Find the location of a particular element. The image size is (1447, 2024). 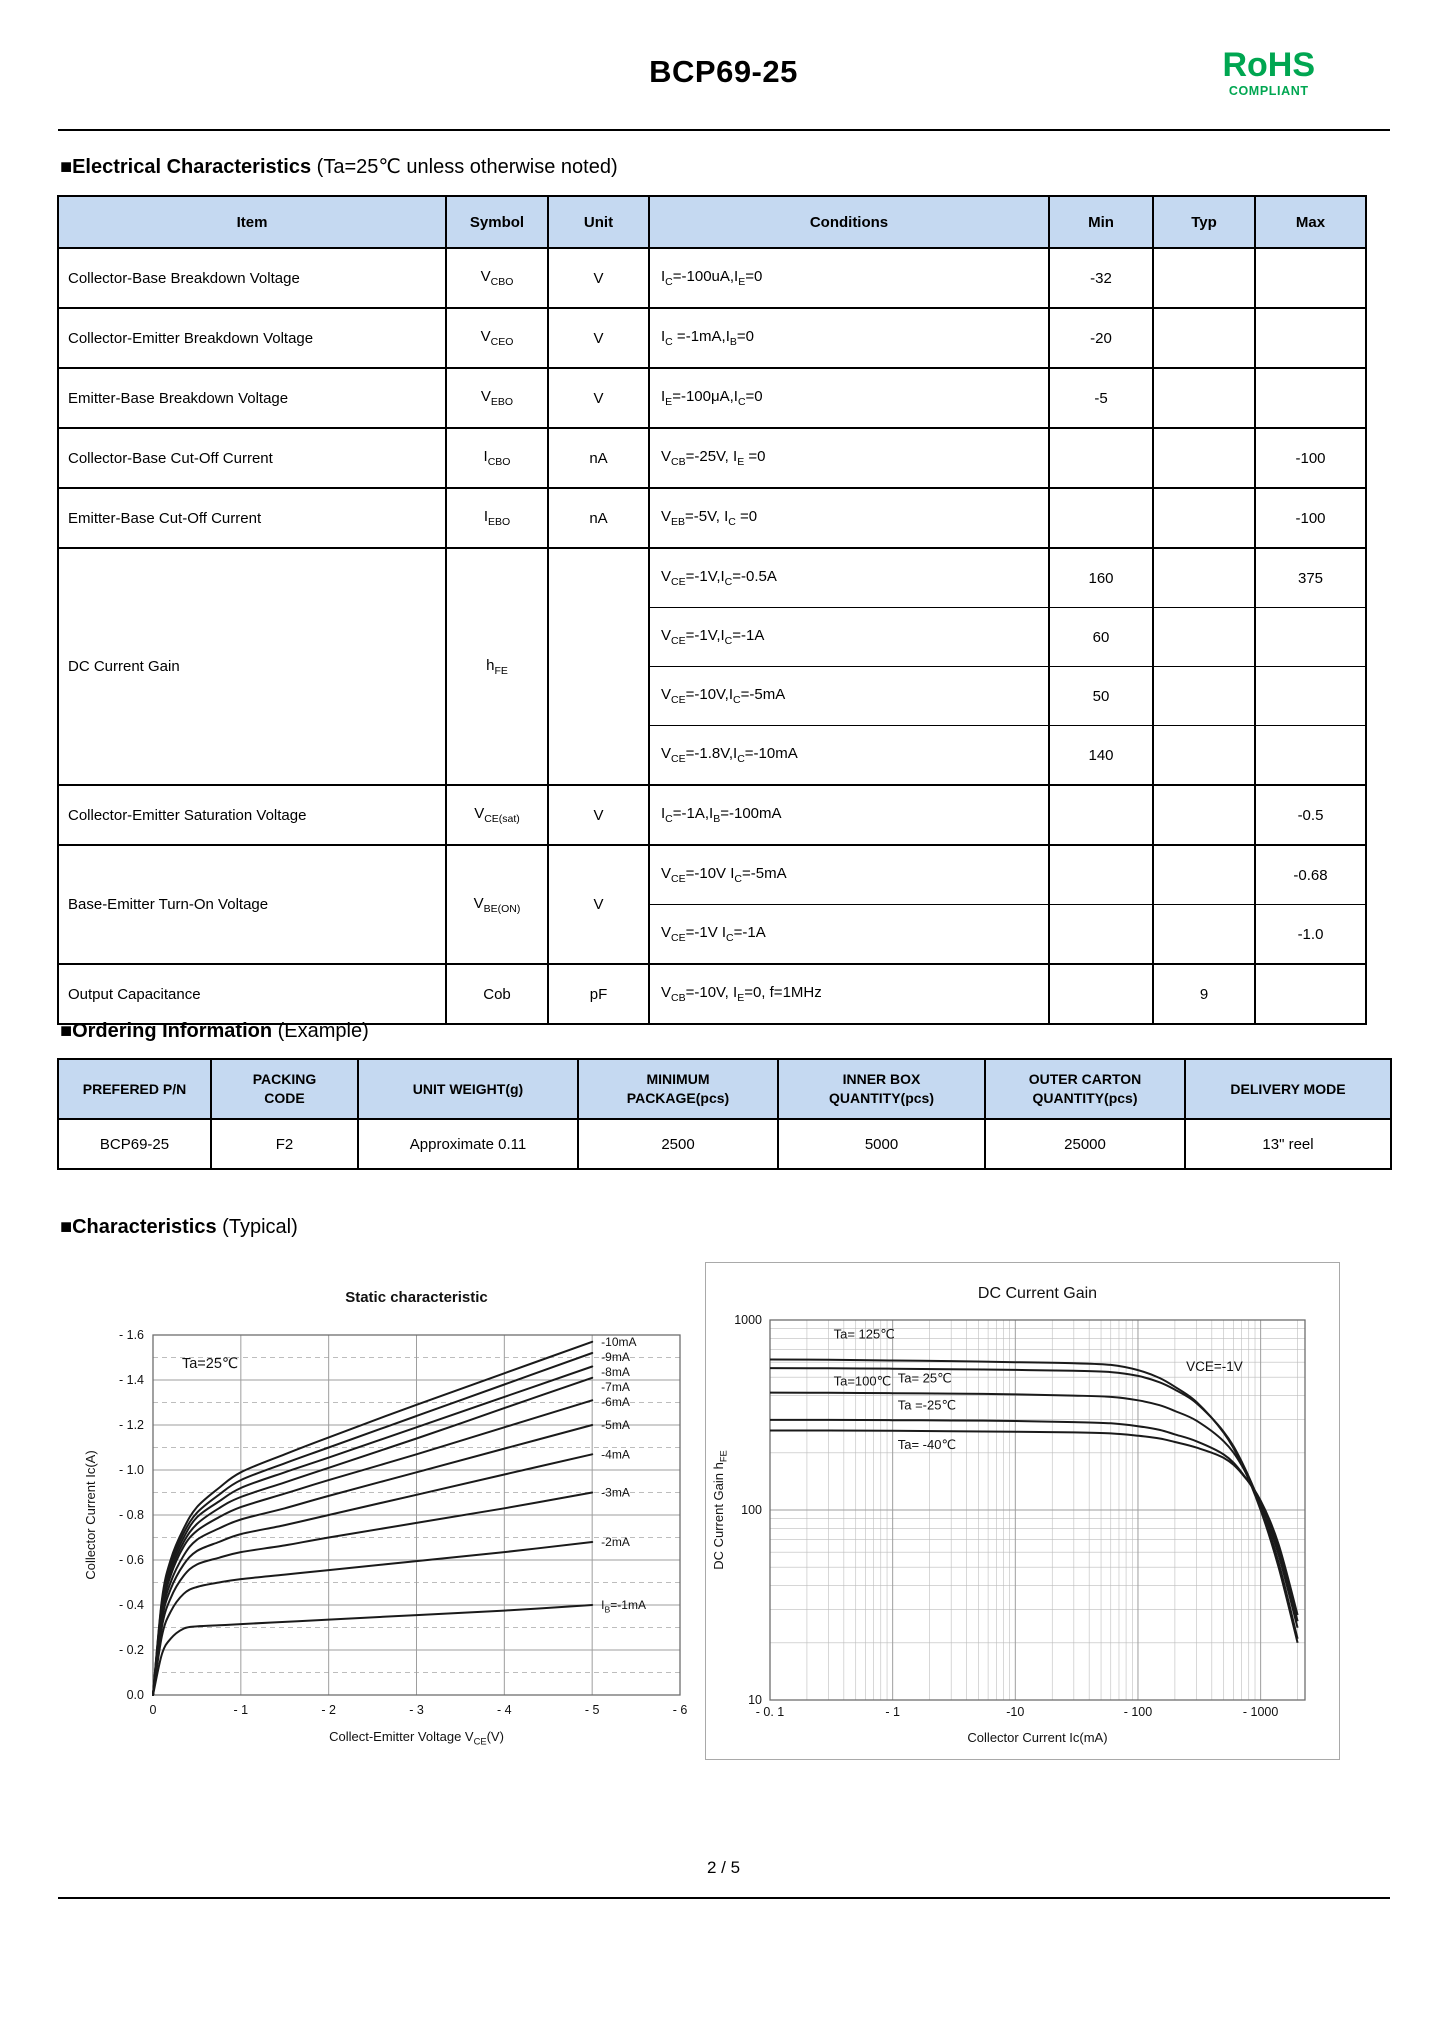

svg-text: - 0. 1 is located at coordinates (770, 1712).